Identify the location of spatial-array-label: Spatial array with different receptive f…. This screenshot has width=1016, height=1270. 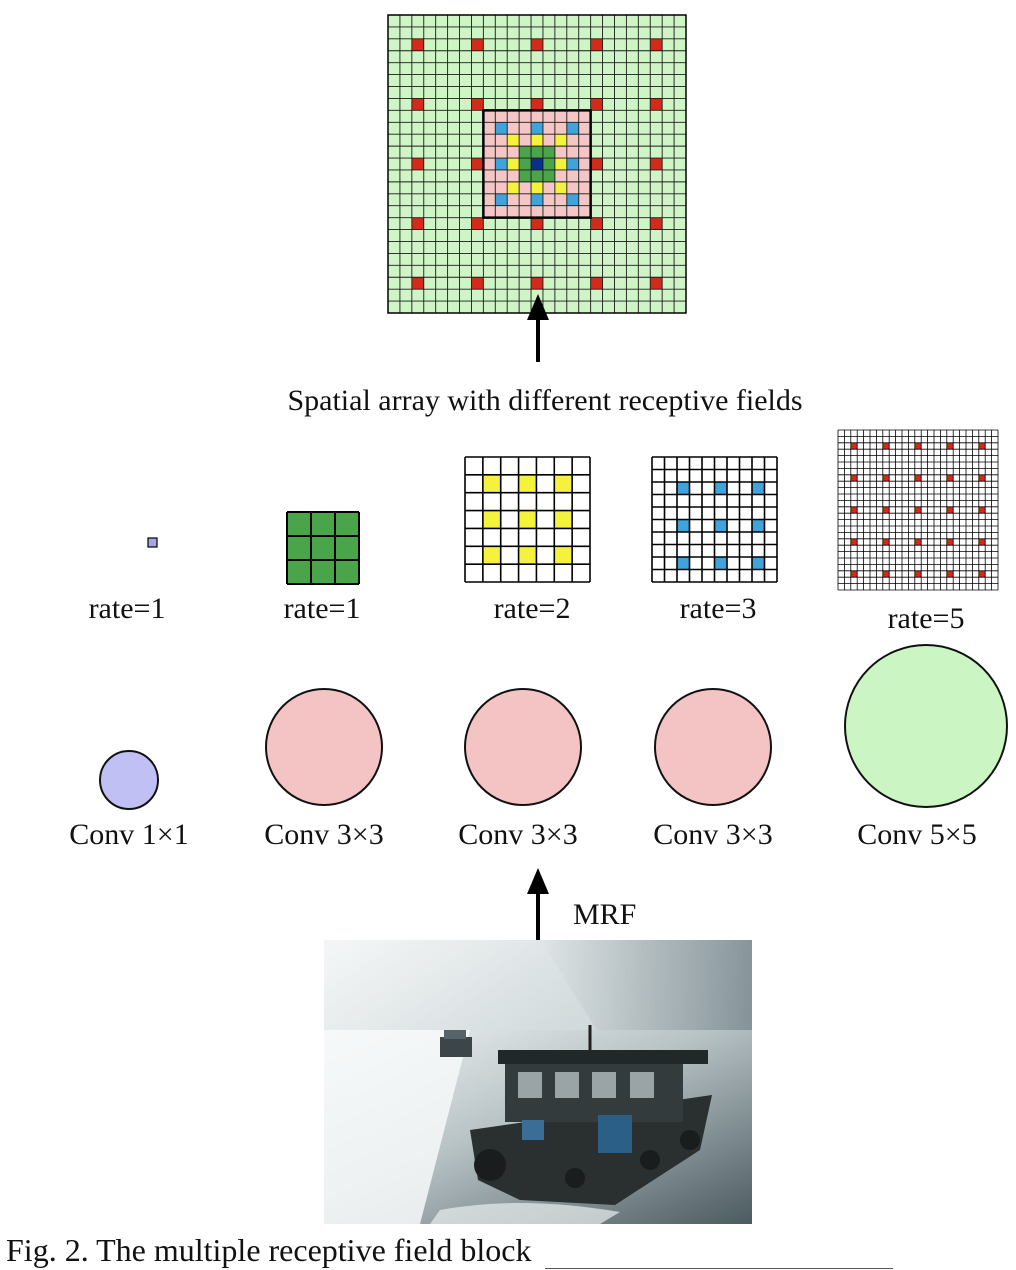
(545, 400).